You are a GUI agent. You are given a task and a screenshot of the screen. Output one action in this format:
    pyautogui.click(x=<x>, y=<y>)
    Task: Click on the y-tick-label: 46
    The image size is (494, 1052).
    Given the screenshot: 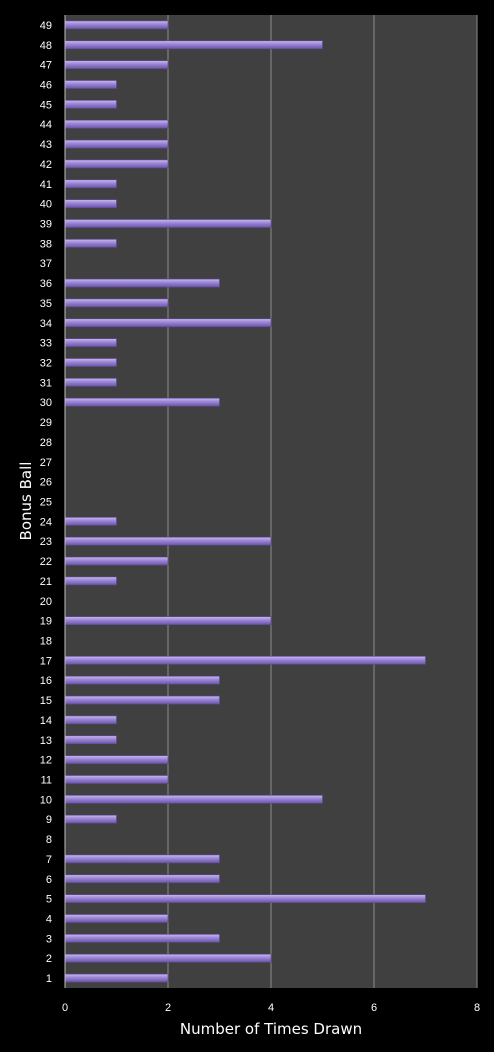 What is the action you would take?
    pyautogui.click(x=46, y=86)
    